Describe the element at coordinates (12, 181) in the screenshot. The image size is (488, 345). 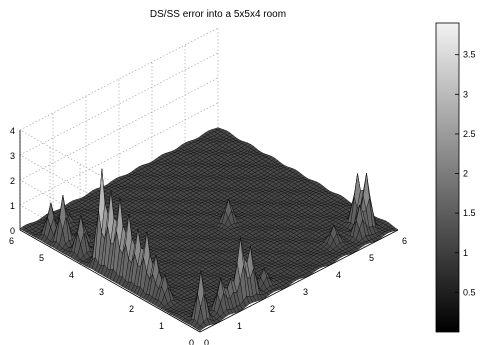
I see `z-tick-label: 2` at that location.